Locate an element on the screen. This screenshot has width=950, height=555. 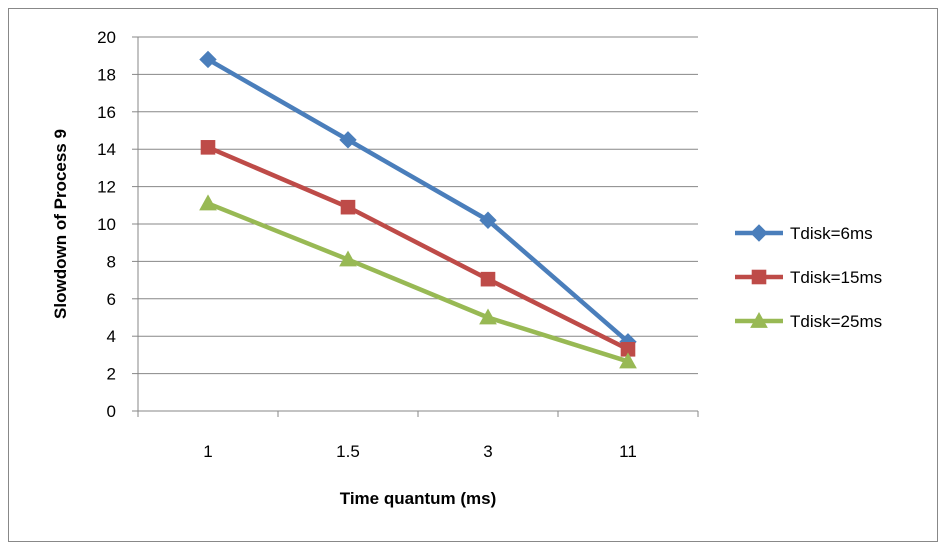
x-tick-label: 11 is located at coordinates (628, 451).